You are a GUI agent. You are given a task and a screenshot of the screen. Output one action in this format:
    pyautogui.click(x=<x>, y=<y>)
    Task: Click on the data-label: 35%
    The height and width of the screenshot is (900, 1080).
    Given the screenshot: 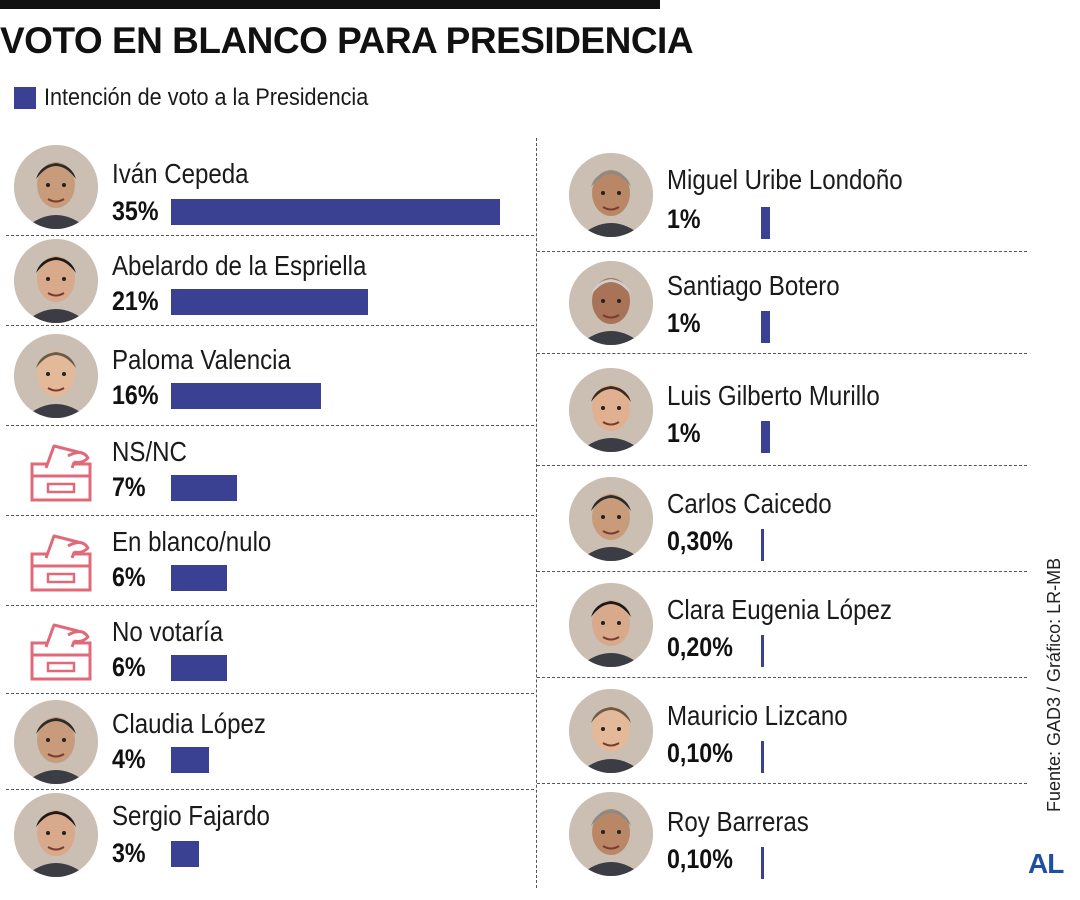 What is the action you would take?
    pyautogui.click(x=135, y=211)
    